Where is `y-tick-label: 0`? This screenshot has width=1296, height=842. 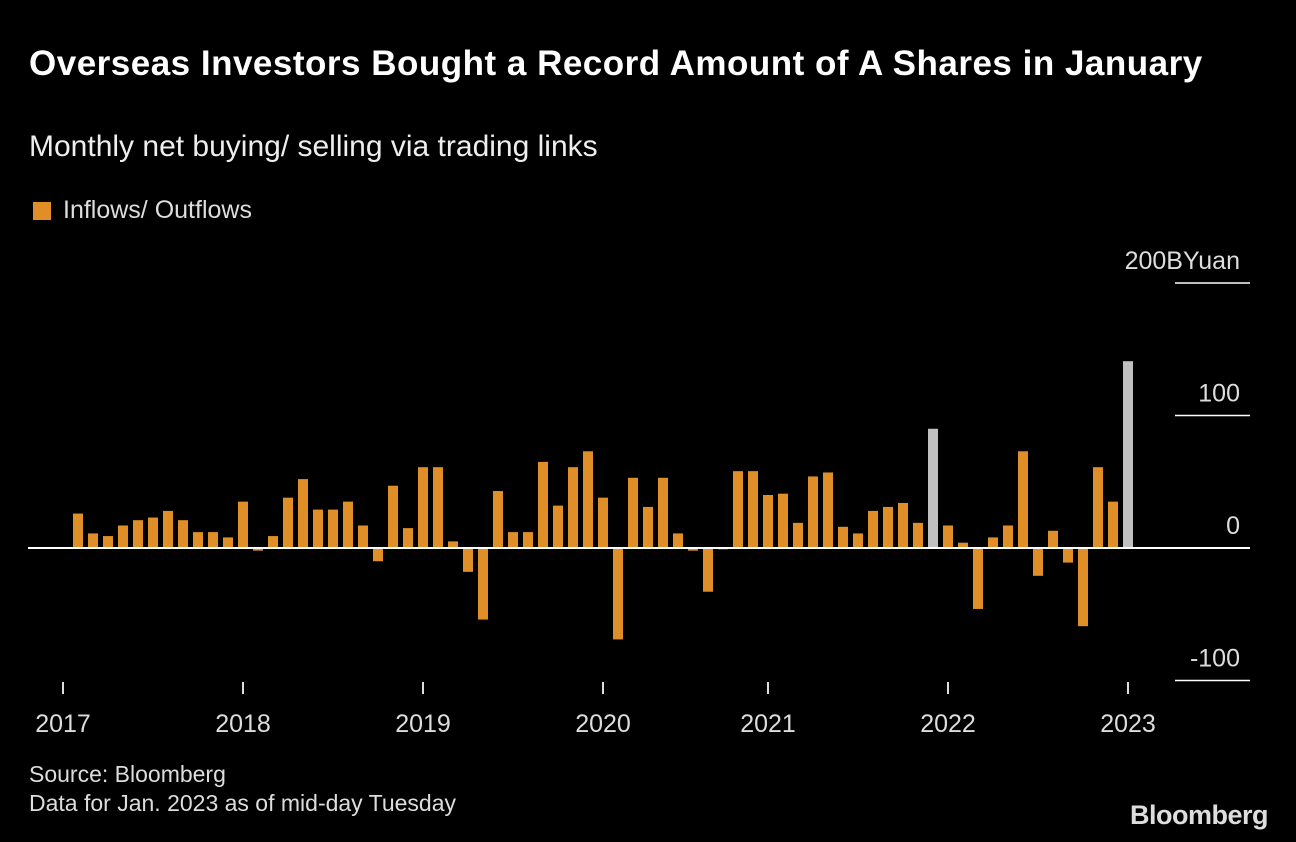 y-tick-label: 0 is located at coordinates (1233, 526).